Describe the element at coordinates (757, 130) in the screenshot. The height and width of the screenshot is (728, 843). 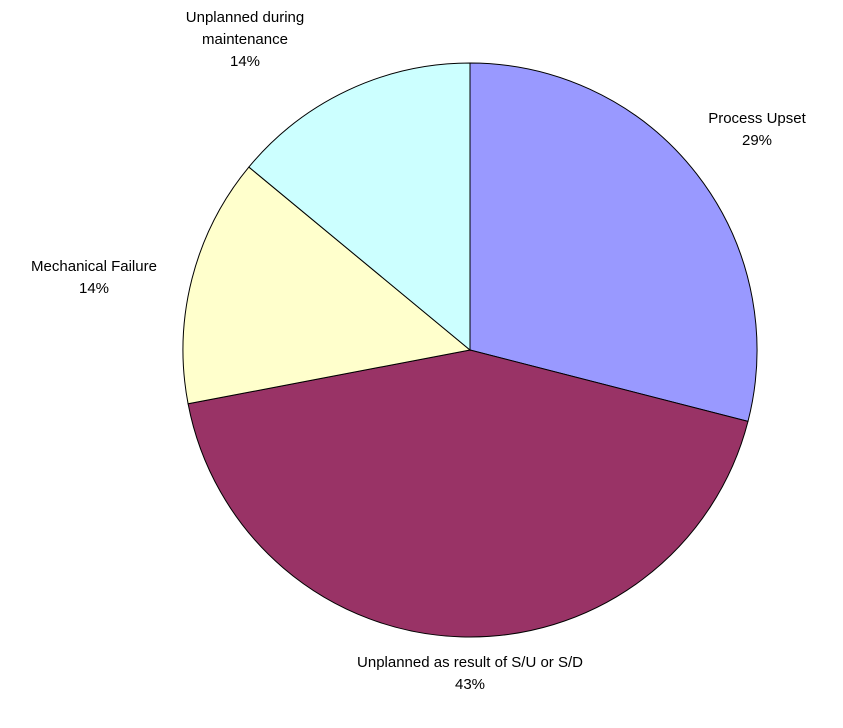
I see `slice-label: Process Upset 29%` at that location.